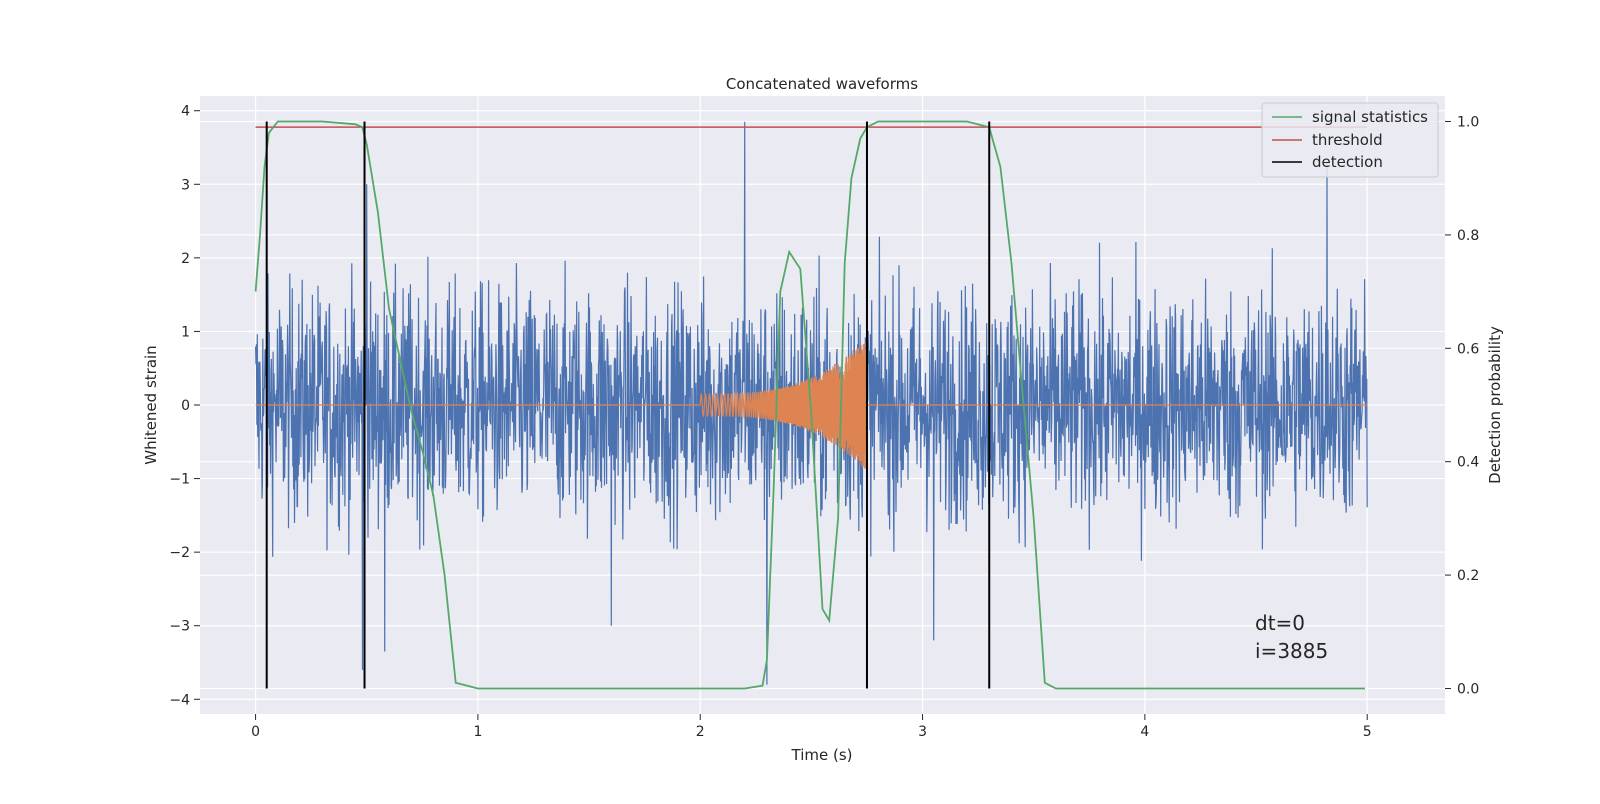 This screenshot has width=1600, height=804. What do you see at coordinates (1468, 689) in the screenshot?
I see `y-right-tick-label: 0.0` at bounding box center [1468, 689].